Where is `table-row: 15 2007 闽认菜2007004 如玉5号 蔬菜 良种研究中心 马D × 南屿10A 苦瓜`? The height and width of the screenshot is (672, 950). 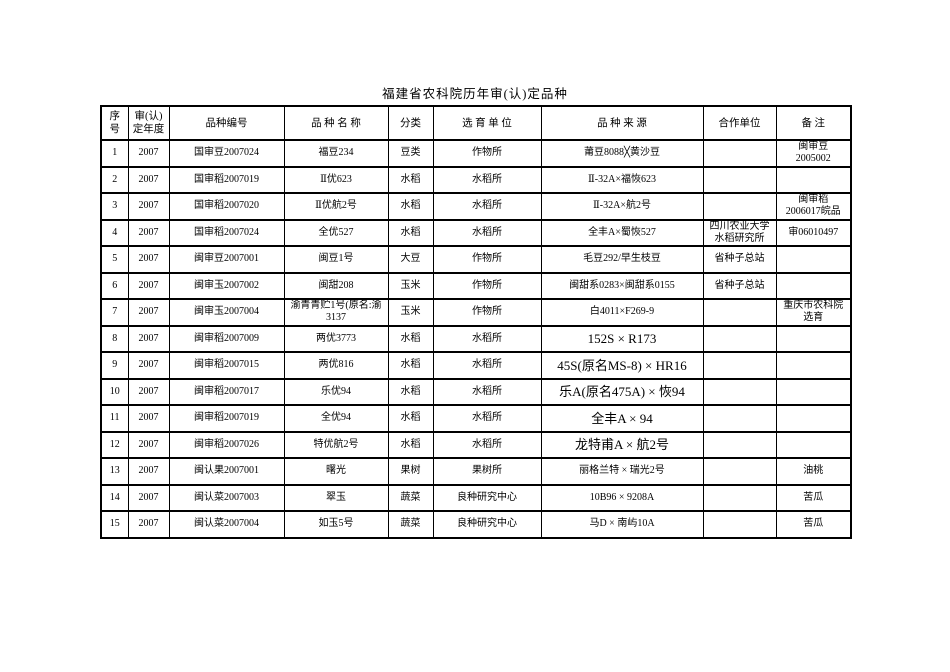
table-row: 15 2007 闽认菜2007004 如玉5号 蔬菜 良种研究中心 马D × 南屿10A 苦瓜 is located at coordinates (476, 524).